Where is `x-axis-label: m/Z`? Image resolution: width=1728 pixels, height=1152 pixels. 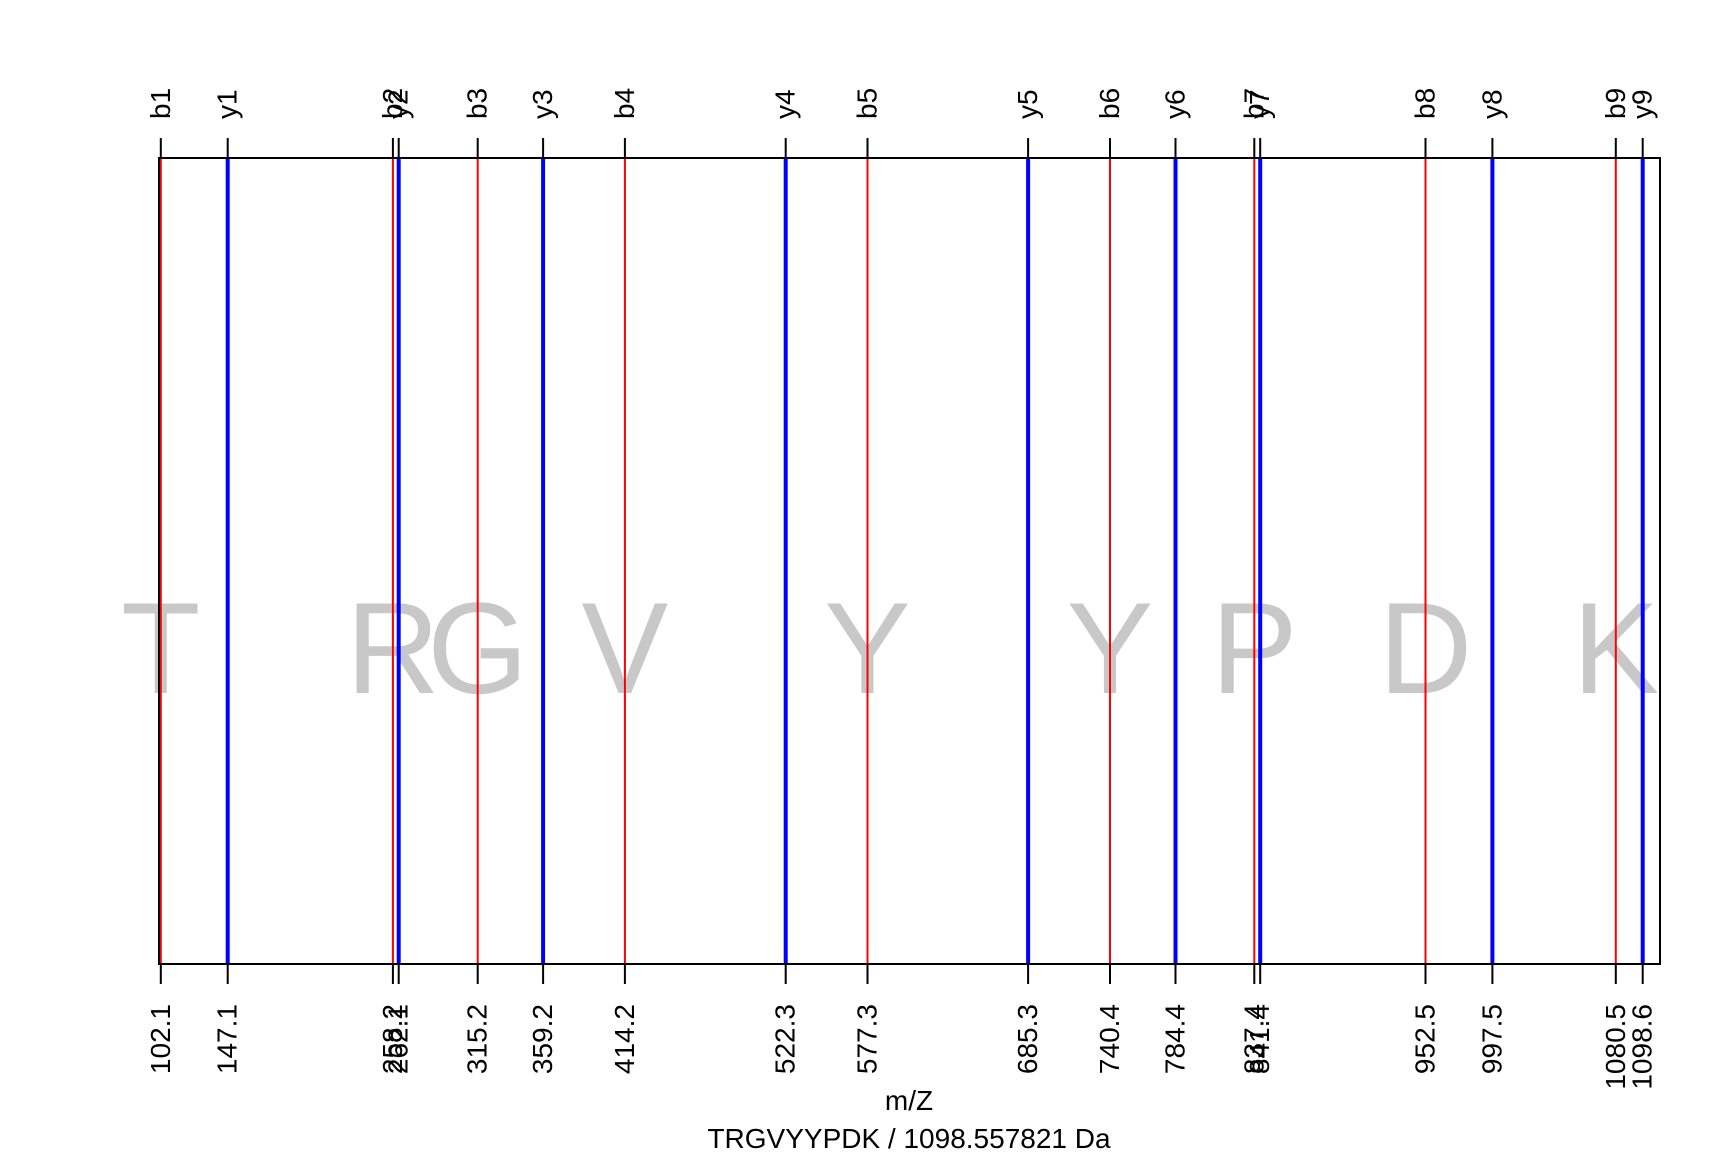
x-axis-label: m/Z is located at coordinates (909, 1100).